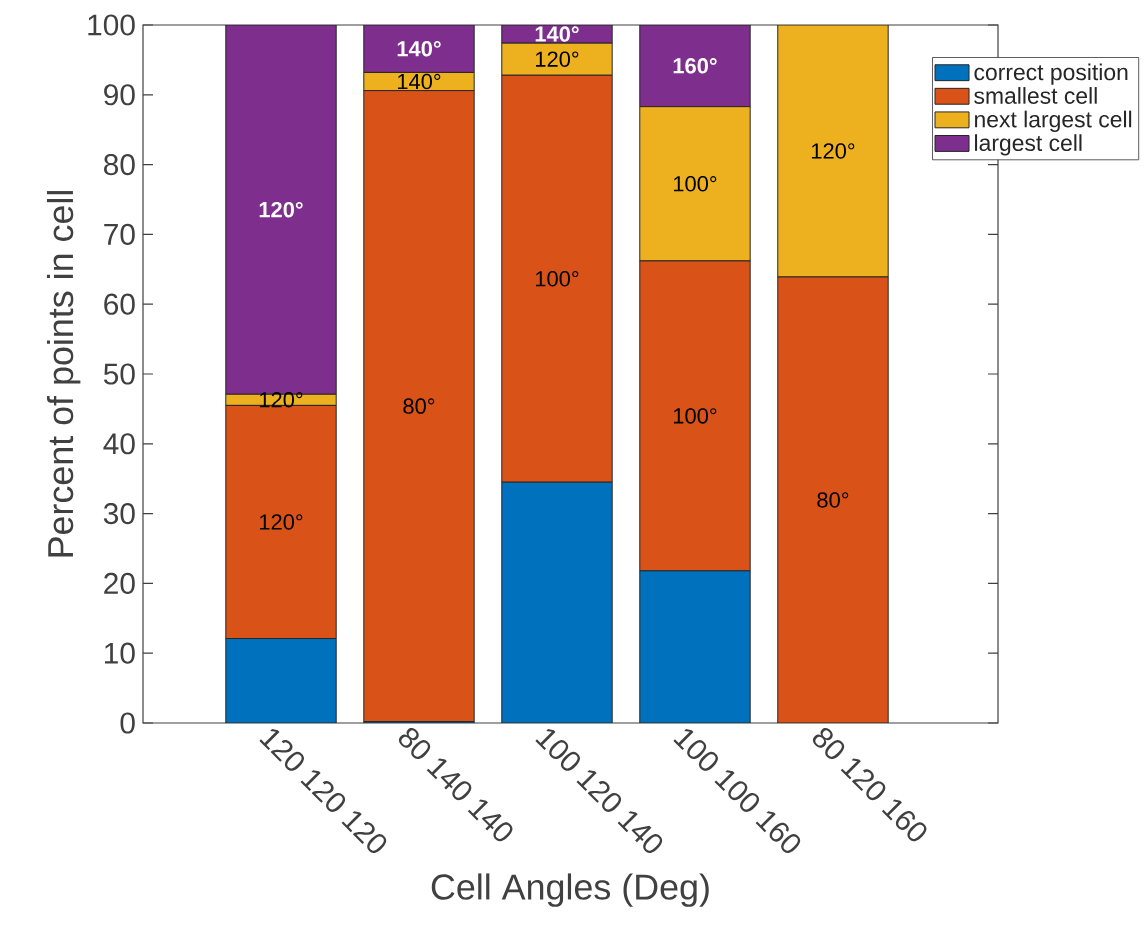 The width and height of the screenshot is (1144, 930). What do you see at coordinates (119, 444) in the screenshot?
I see `y-tick-label: 40` at bounding box center [119, 444].